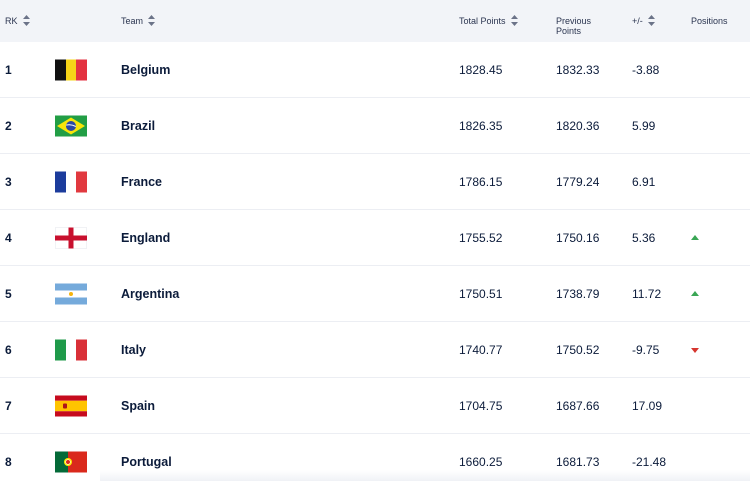 The height and width of the screenshot is (490, 750). What do you see at coordinates (375, 182) in the screenshot?
I see `table-row: 3 France 1786.15 1779.24 6.91` at bounding box center [375, 182].